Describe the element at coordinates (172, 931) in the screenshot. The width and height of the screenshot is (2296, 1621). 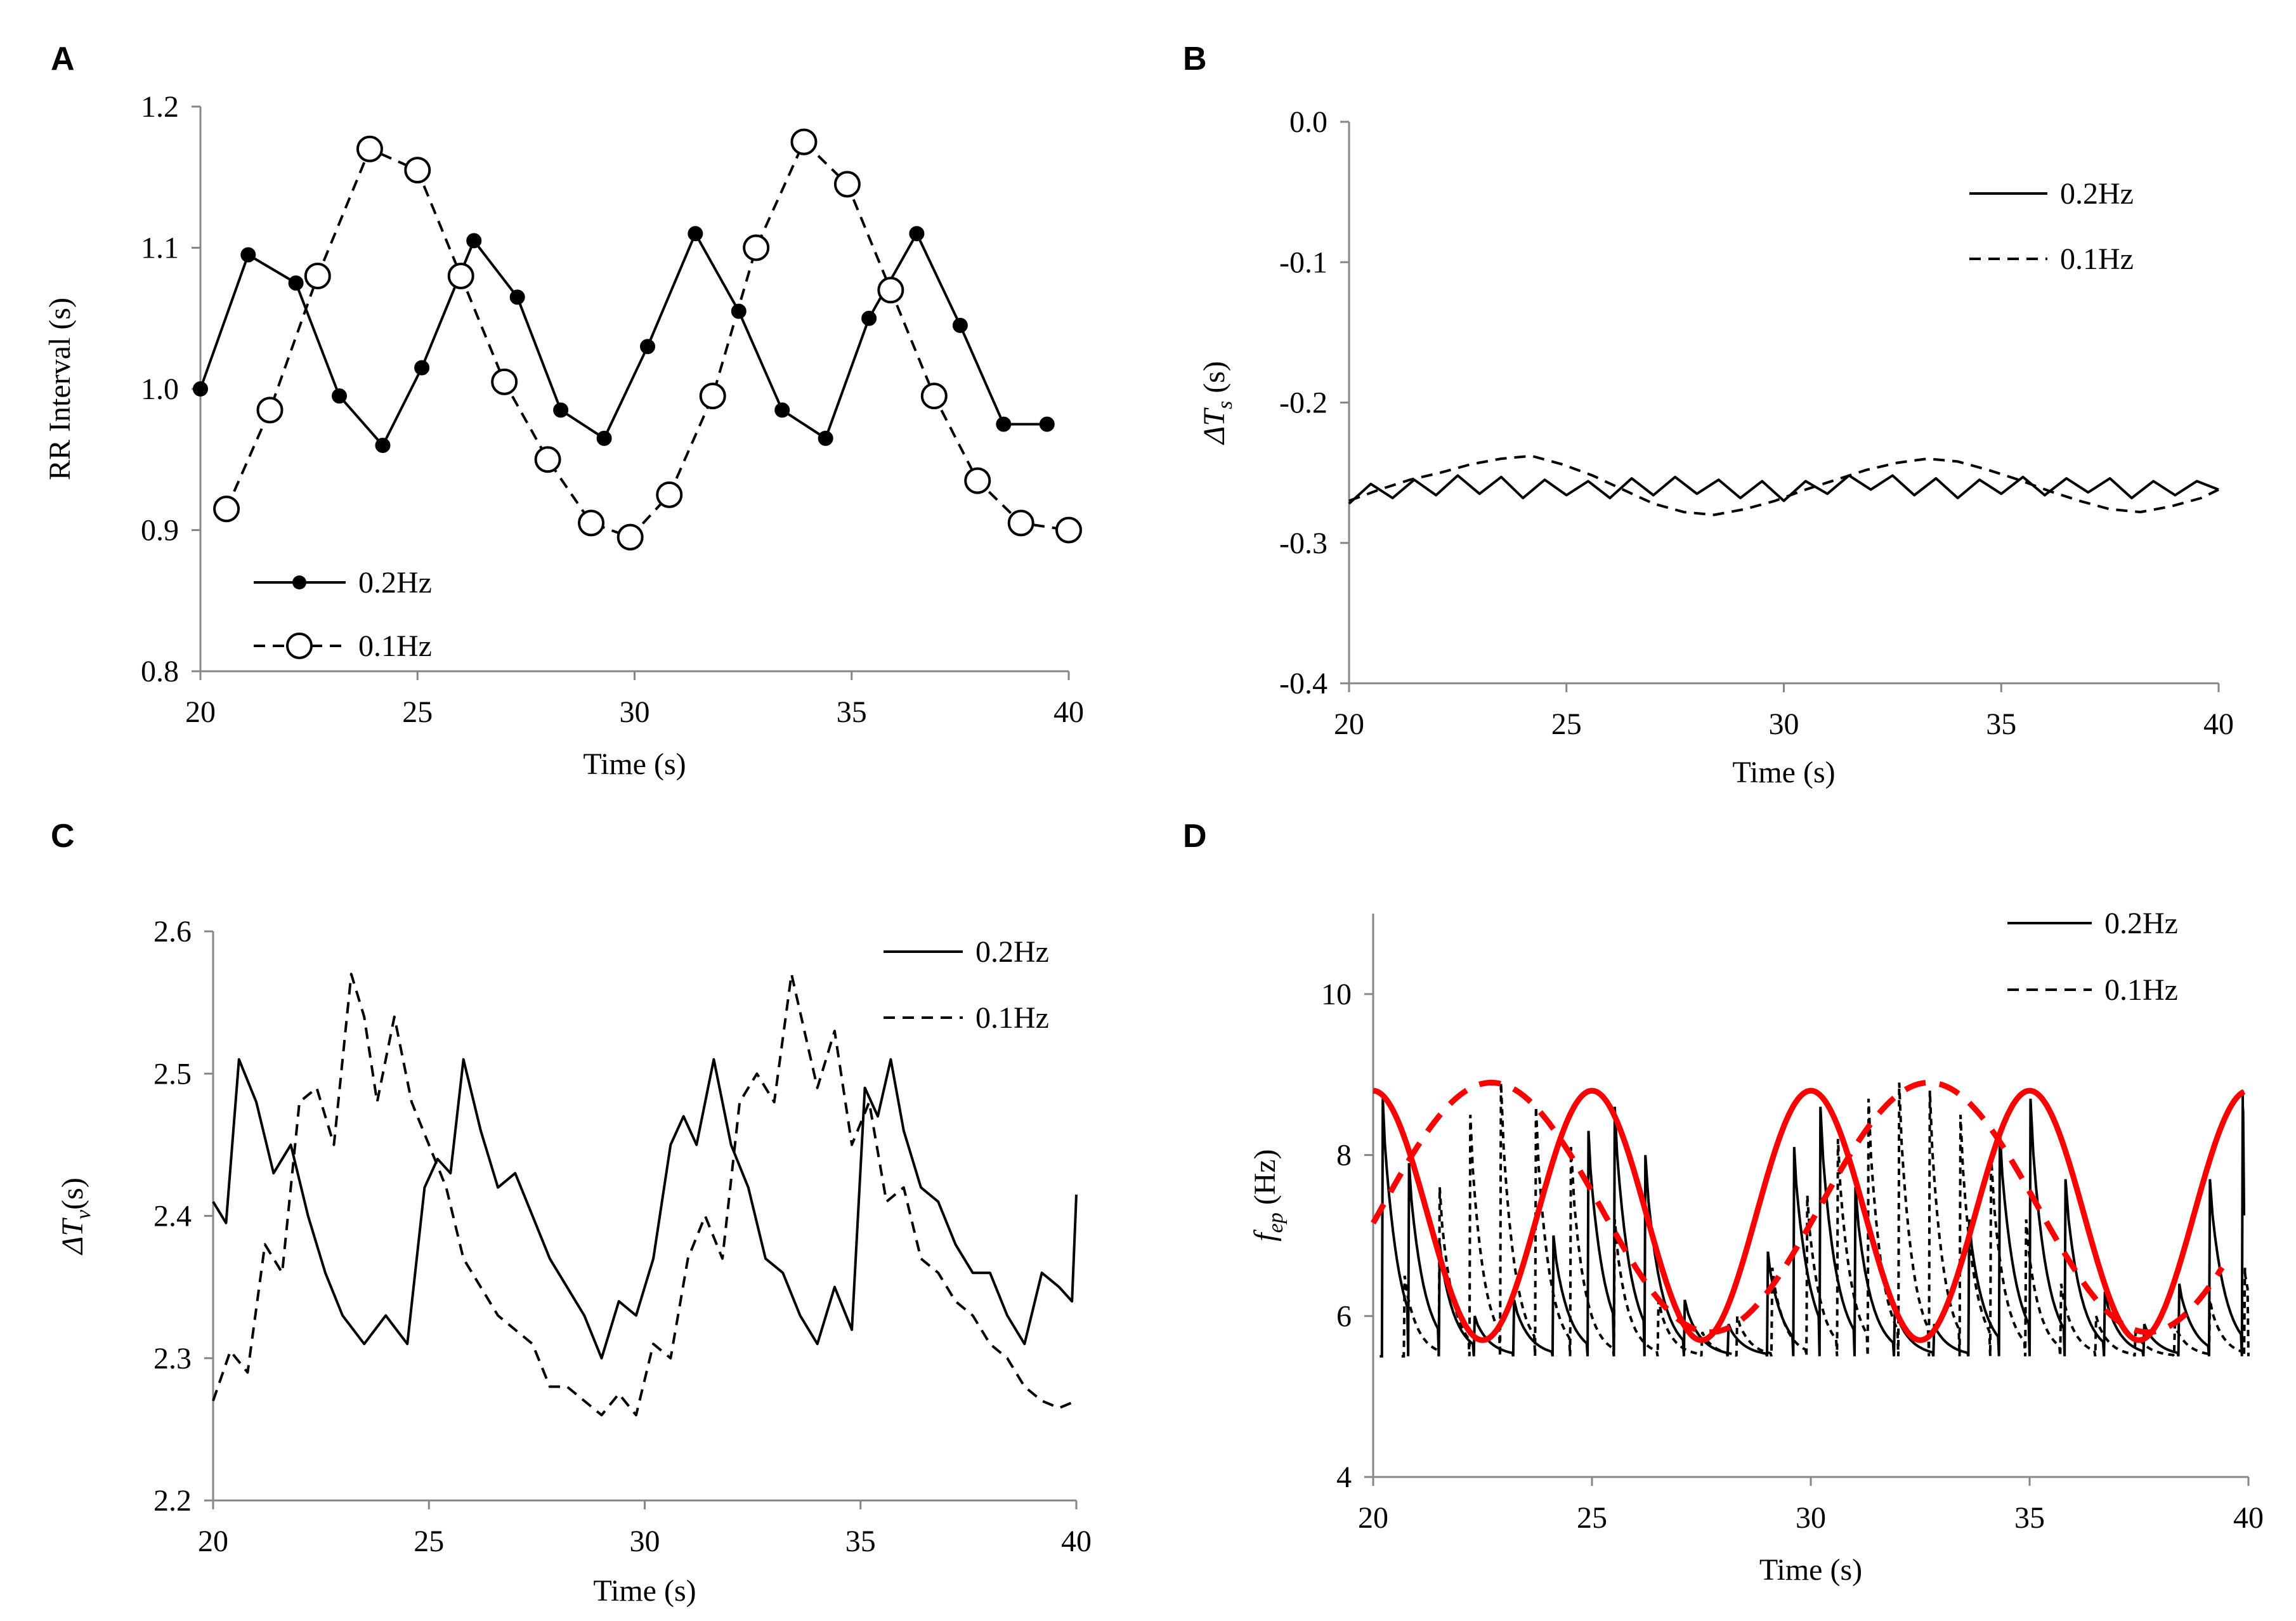
I see `y-tick-label: 2.6` at that location.